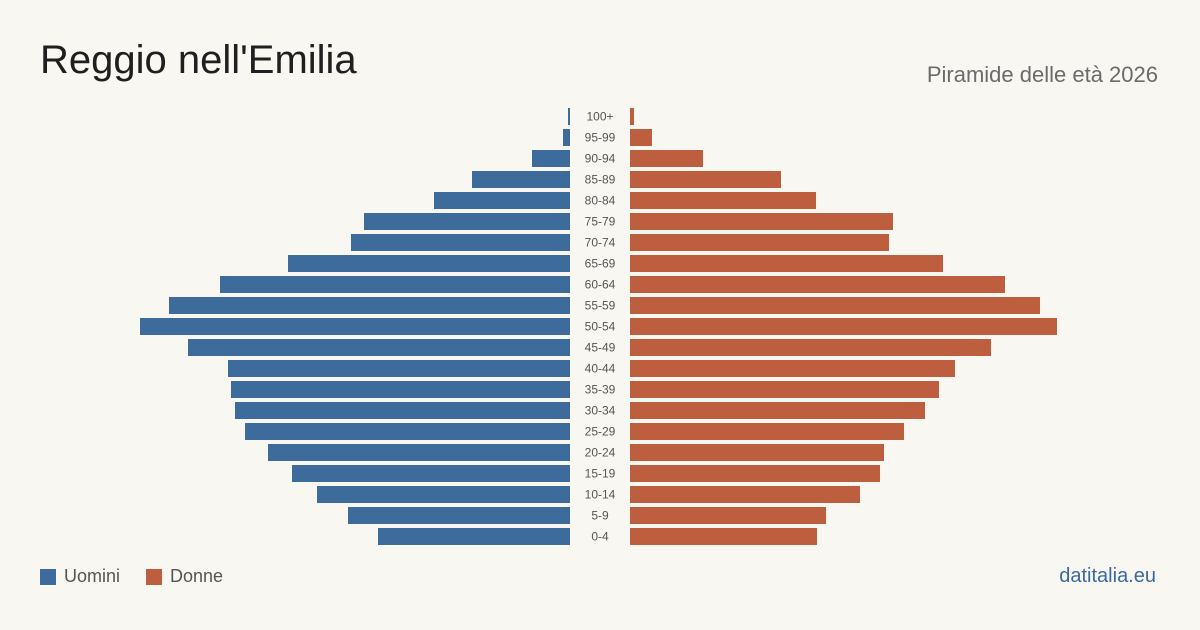 This screenshot has width=1200, height=630. What do you see at coordinates (632, 116) in the screenshot?
I see `bar-women-100+` at bounding box center [632, 116].